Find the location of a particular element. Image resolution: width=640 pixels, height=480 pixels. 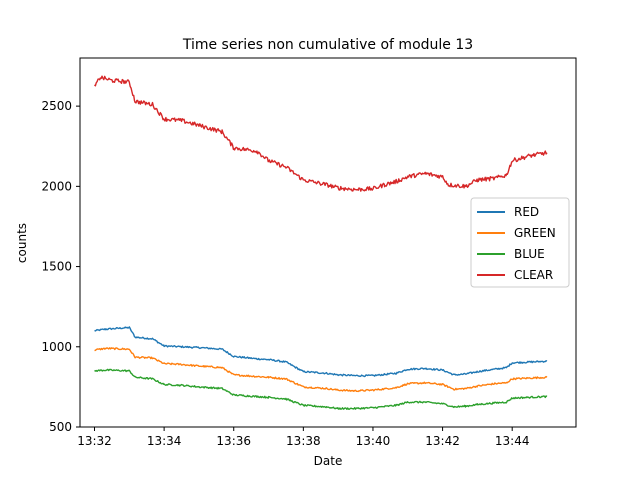

series-line-blue is located at coordinates (321, 389).